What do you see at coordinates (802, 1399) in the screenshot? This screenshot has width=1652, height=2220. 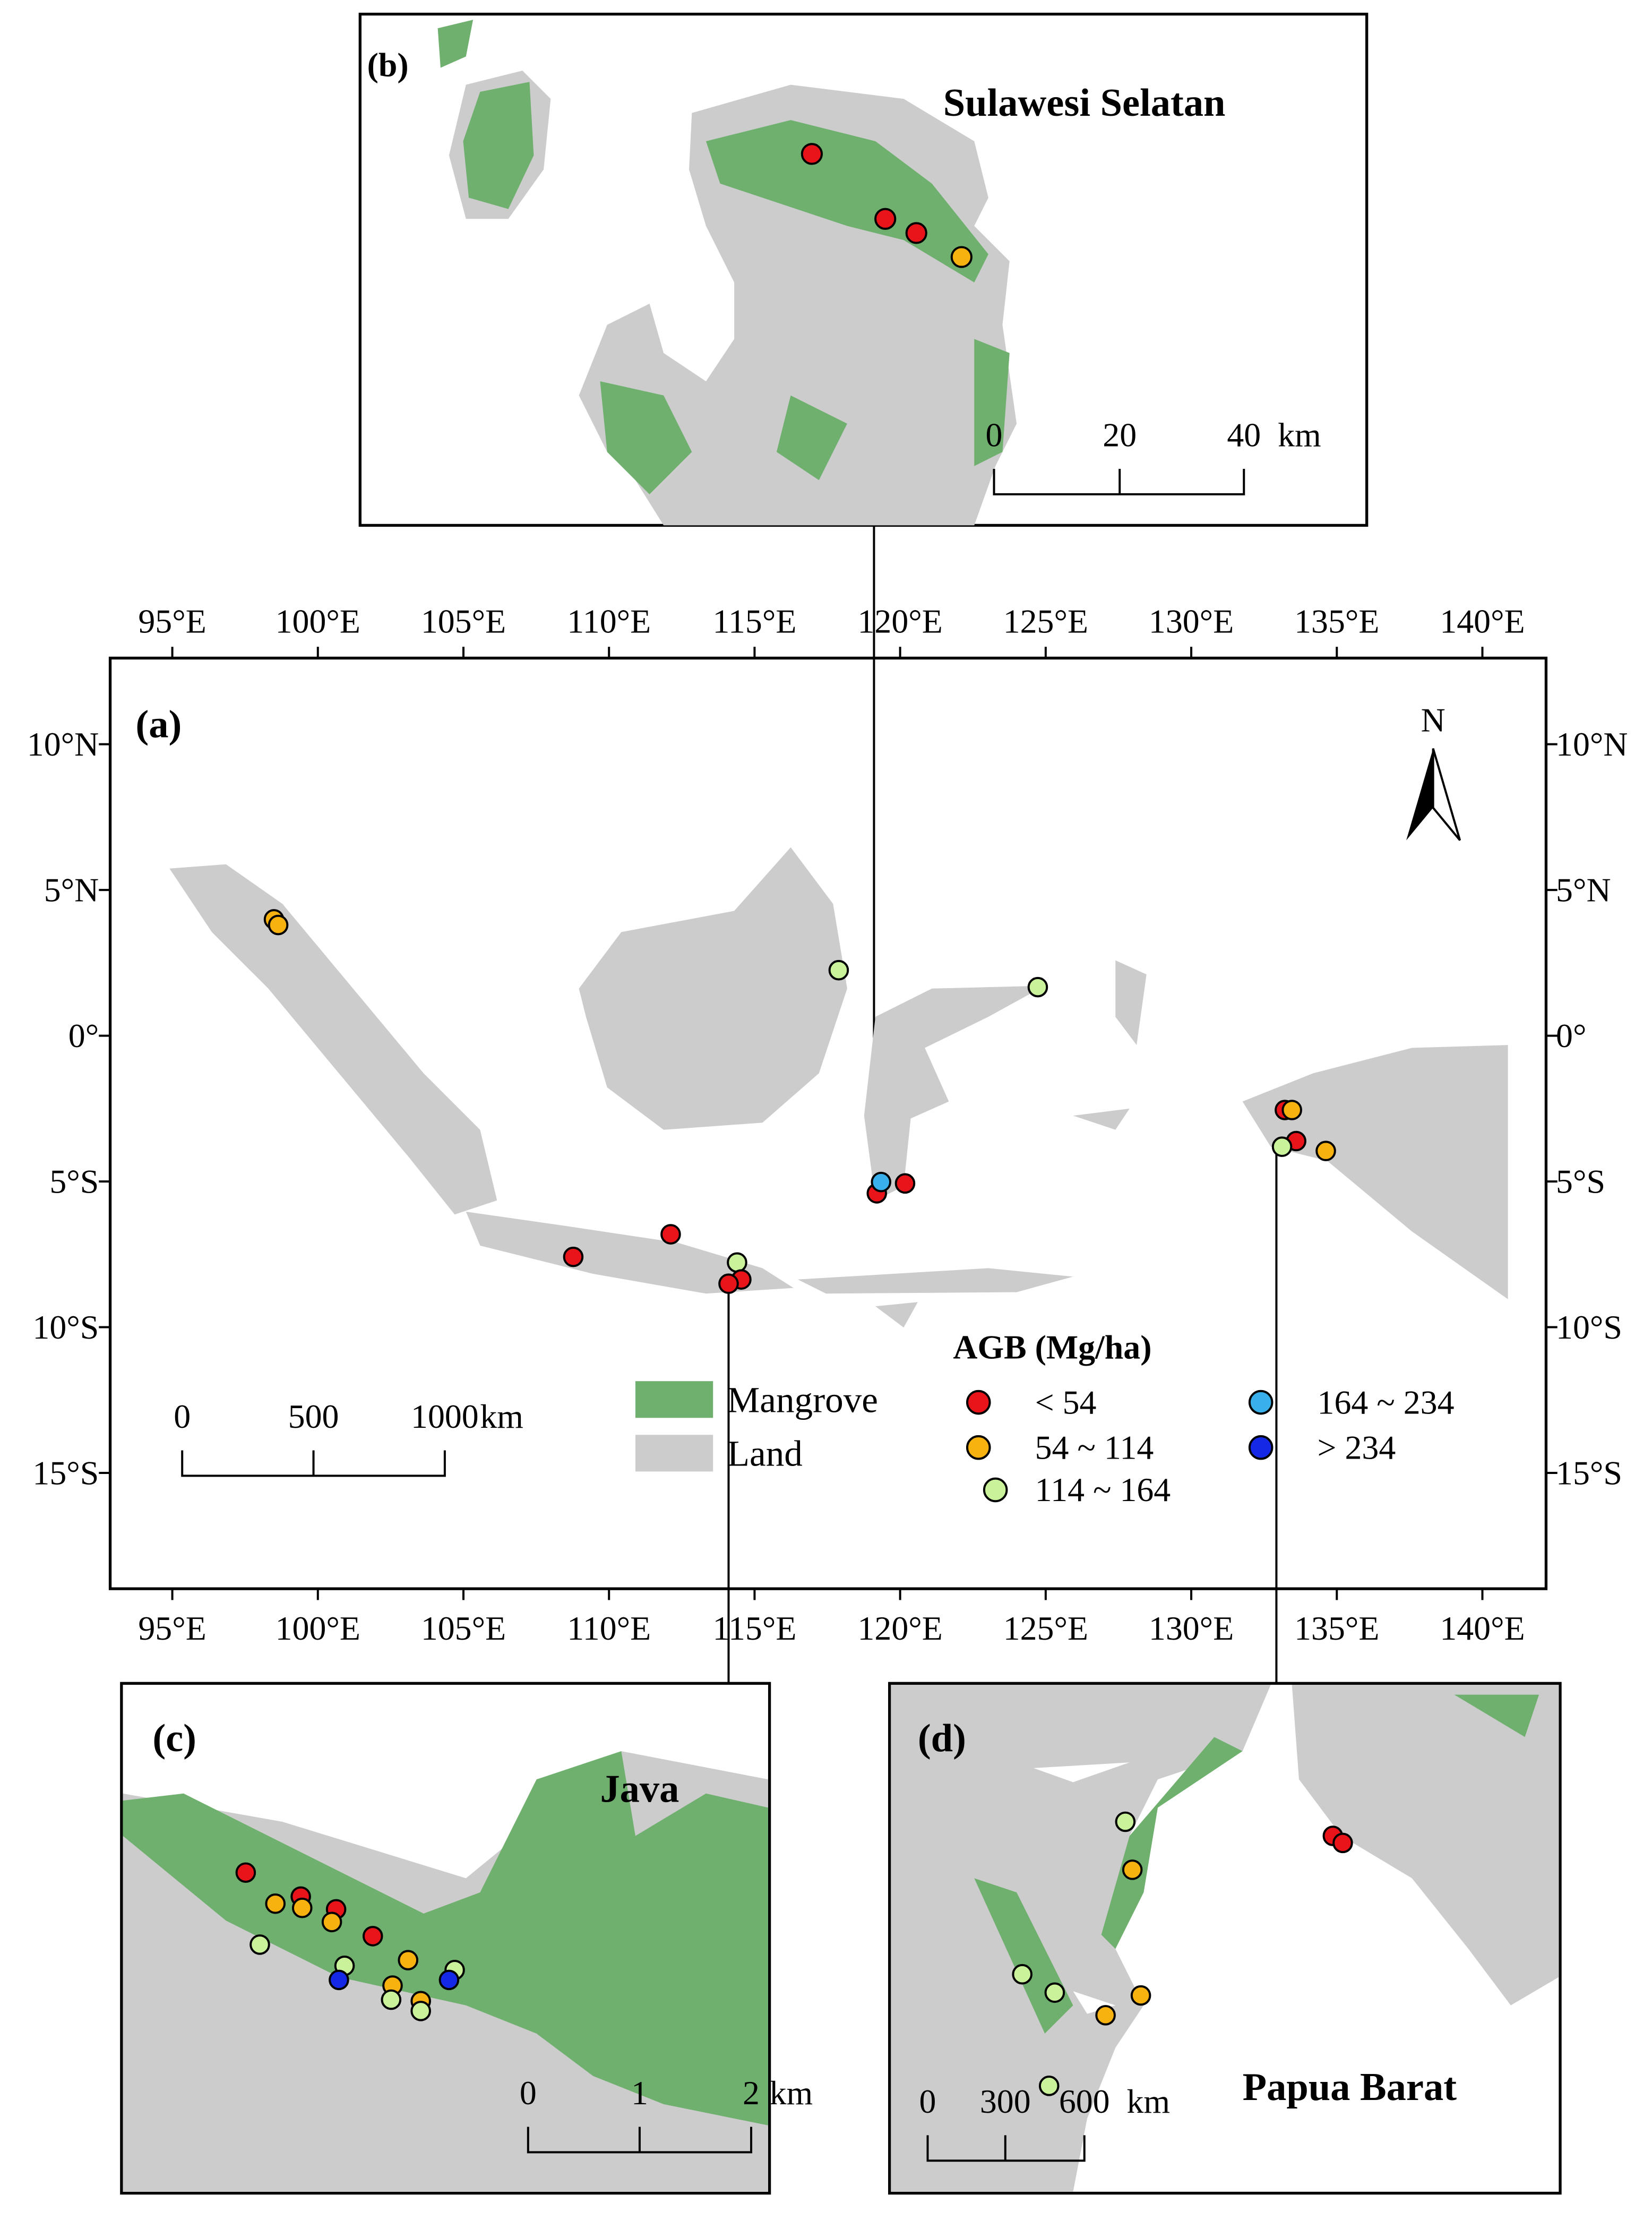 I see `legend-label: Mangrove` at bounding box center [802, 1399].